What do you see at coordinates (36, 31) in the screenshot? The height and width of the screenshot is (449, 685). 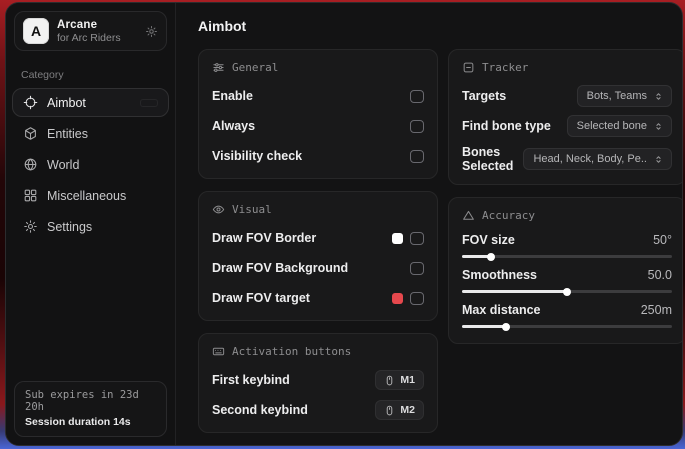 I see `brand-logo: A` at bounding box center [36, 31].